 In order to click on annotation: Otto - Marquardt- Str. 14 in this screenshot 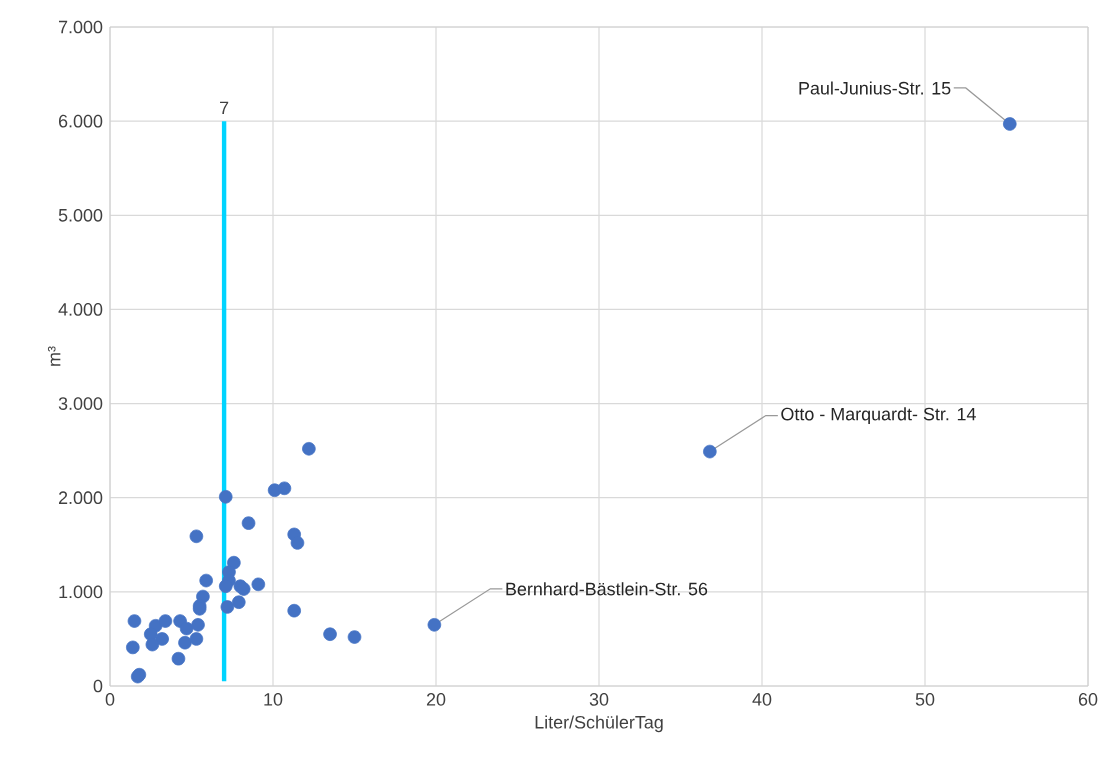, I will do `click(878, 415)`.